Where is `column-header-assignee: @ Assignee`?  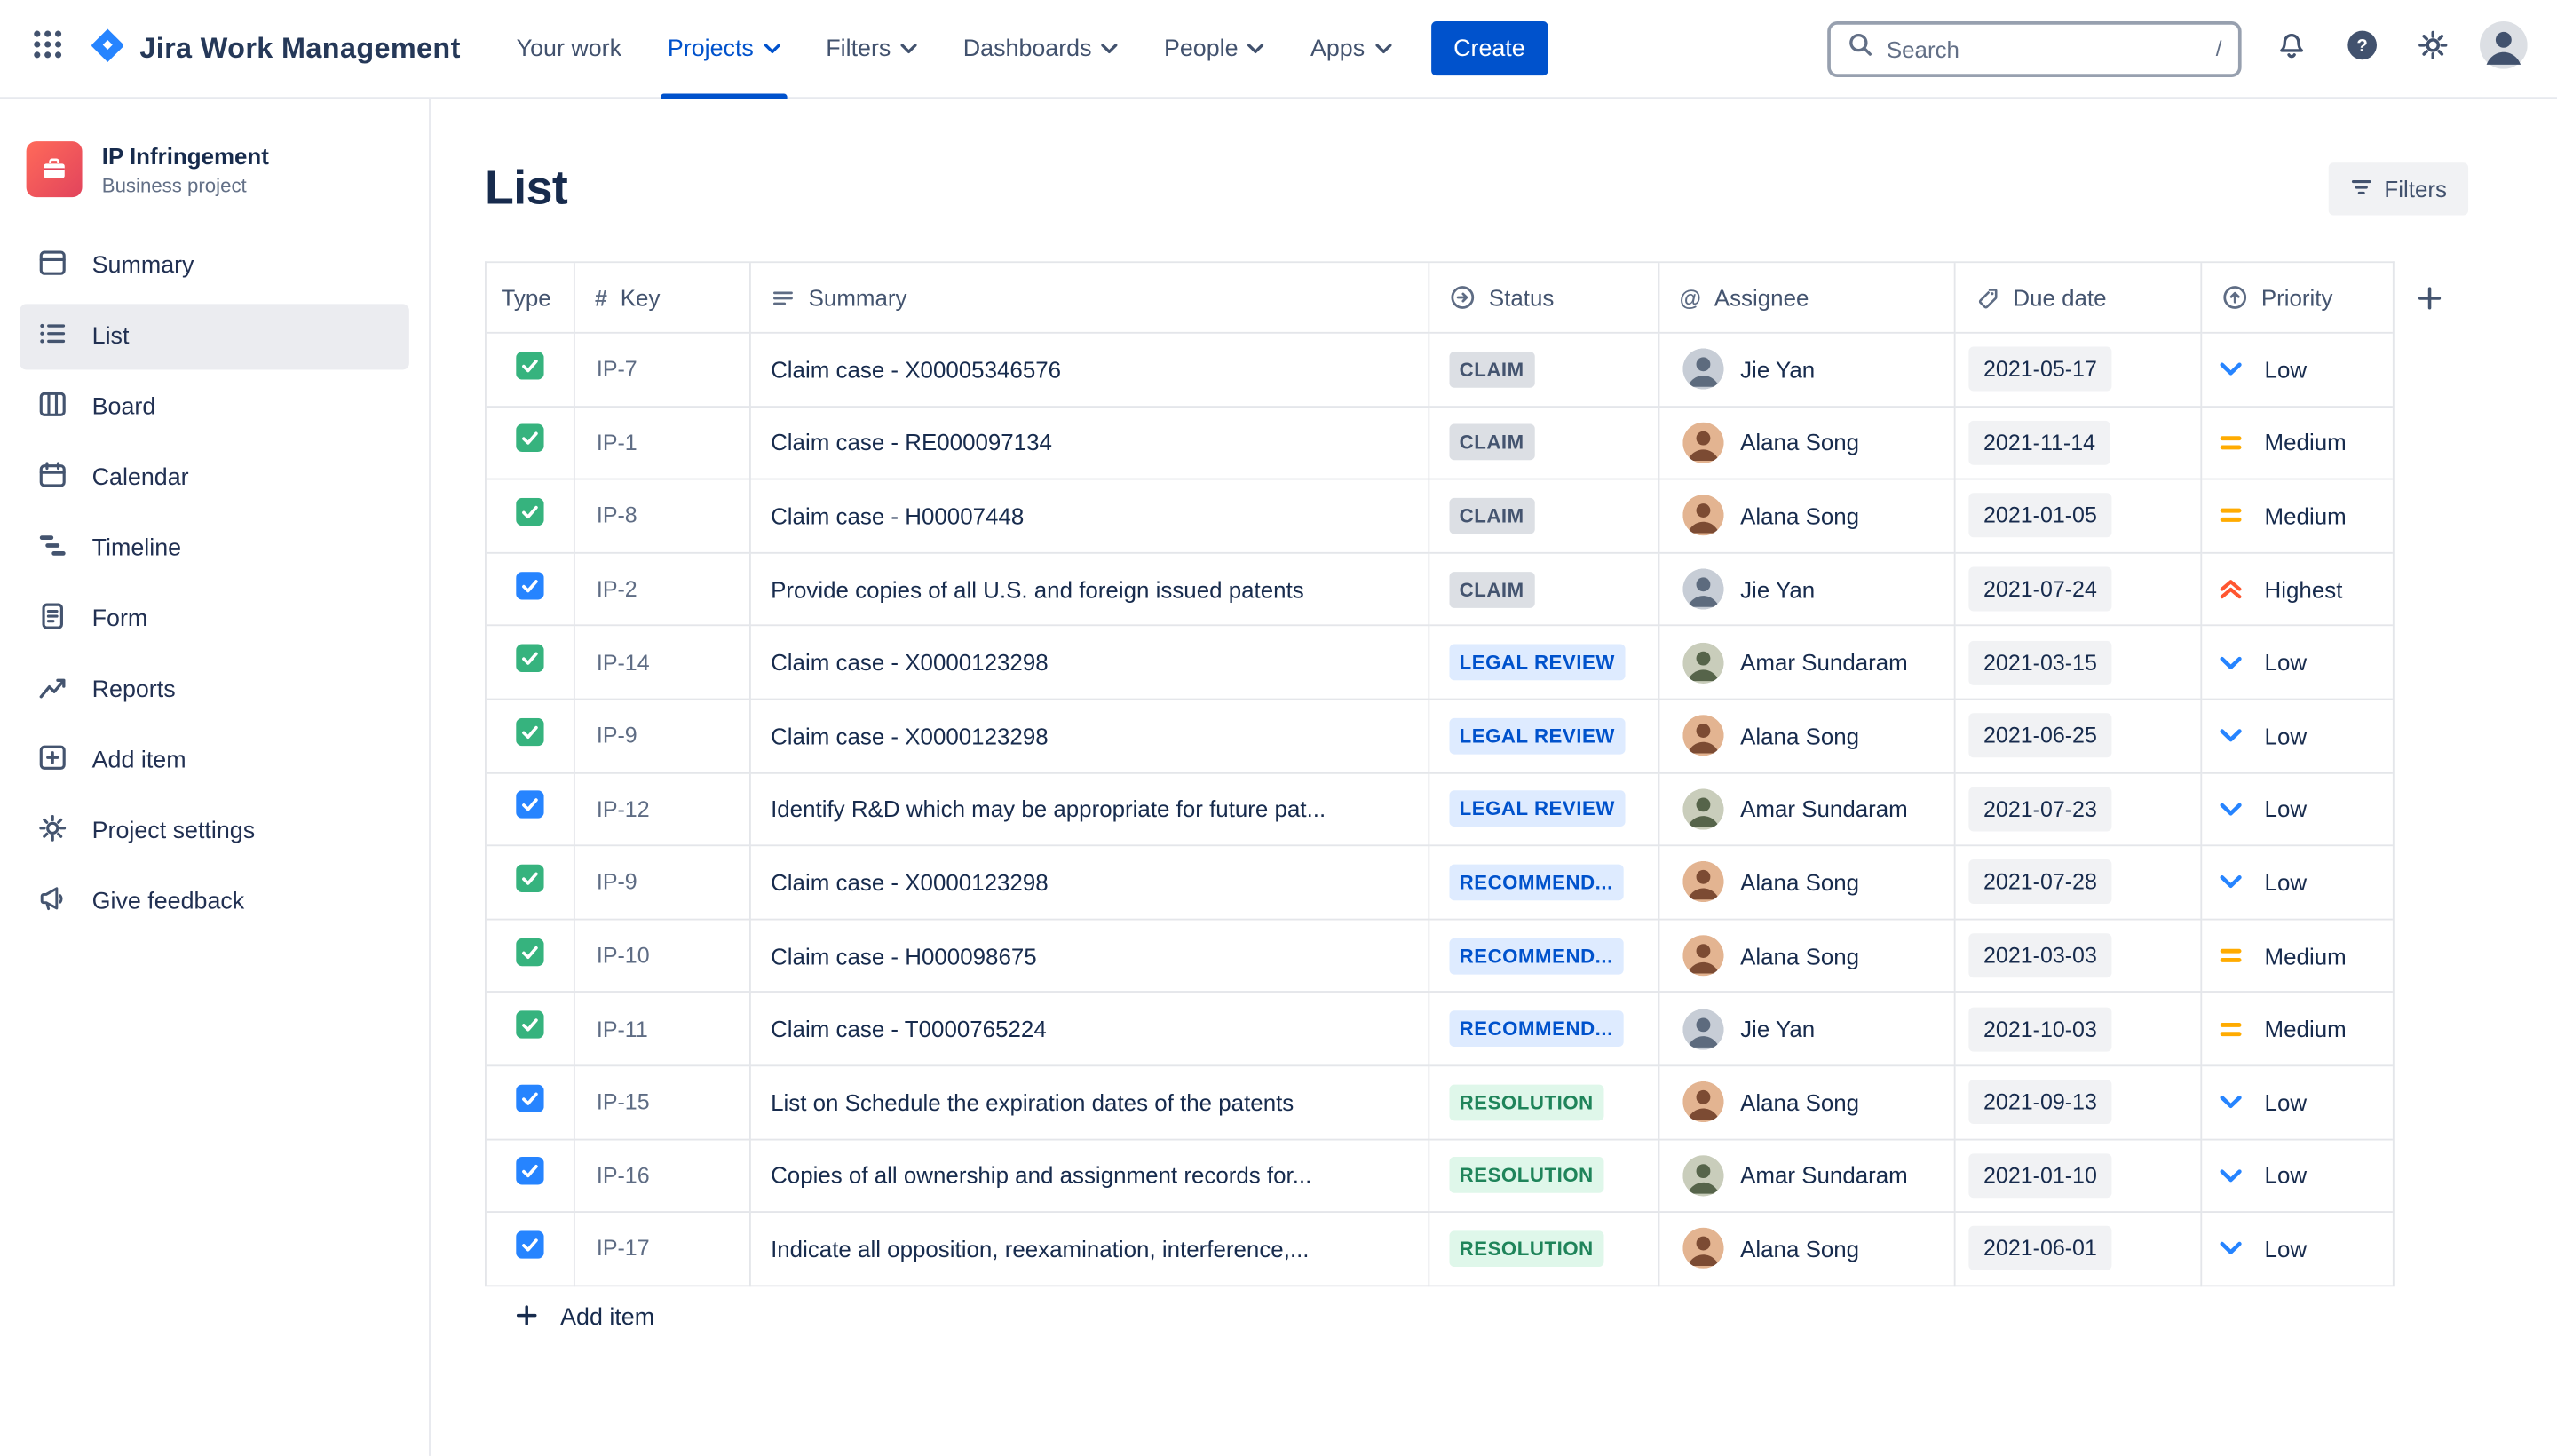
column-header-assignee: @ Assignee is located at coordinates (1807, 298).